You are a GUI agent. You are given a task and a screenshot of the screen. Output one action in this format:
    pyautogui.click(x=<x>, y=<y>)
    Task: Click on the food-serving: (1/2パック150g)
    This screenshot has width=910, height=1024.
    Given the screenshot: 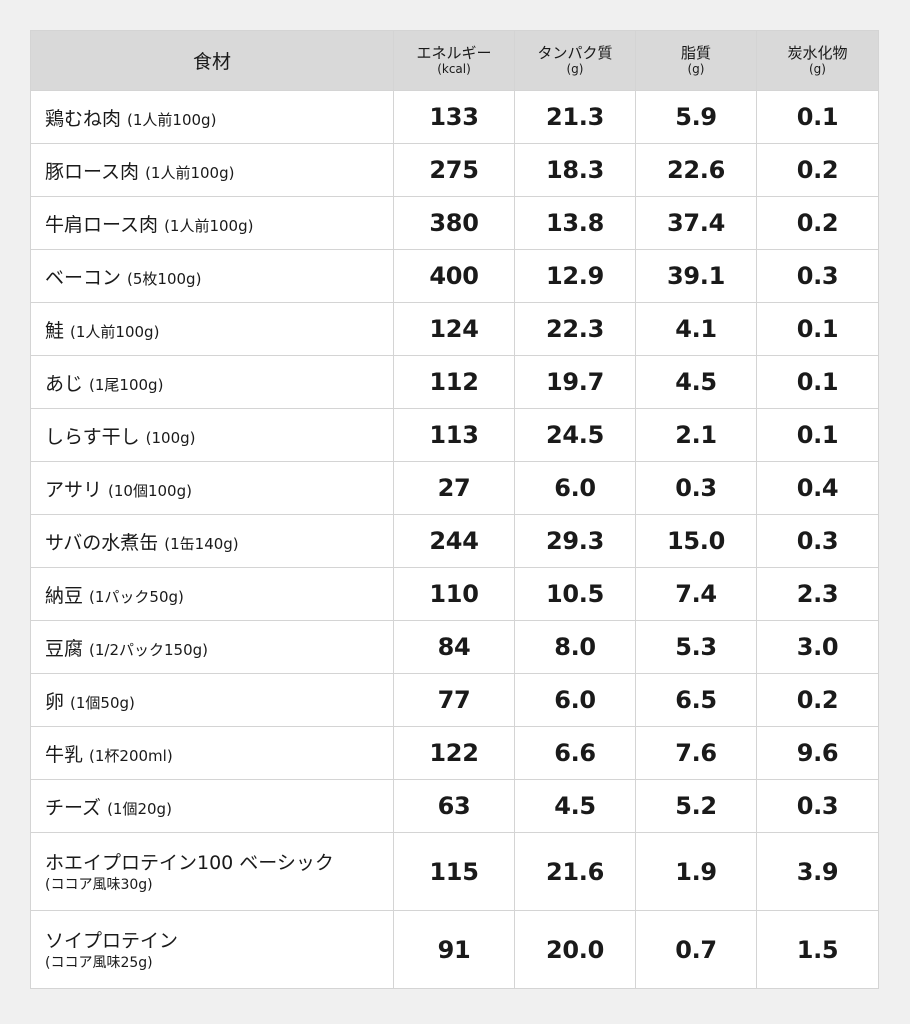 What is the action you would take?
    pyautogui.click(x=149, y=649)
    